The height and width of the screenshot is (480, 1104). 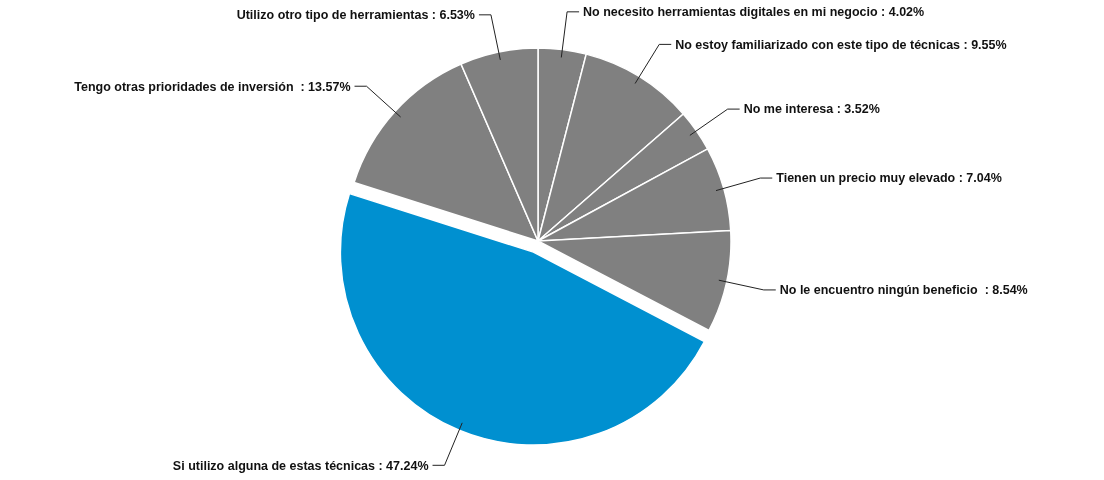 What do you see at coordinates (819, 44) in the screenshot?
I see `slice-label: No estoy familiarizado con este tipo de técnicas` at bounding box center [819, 44].